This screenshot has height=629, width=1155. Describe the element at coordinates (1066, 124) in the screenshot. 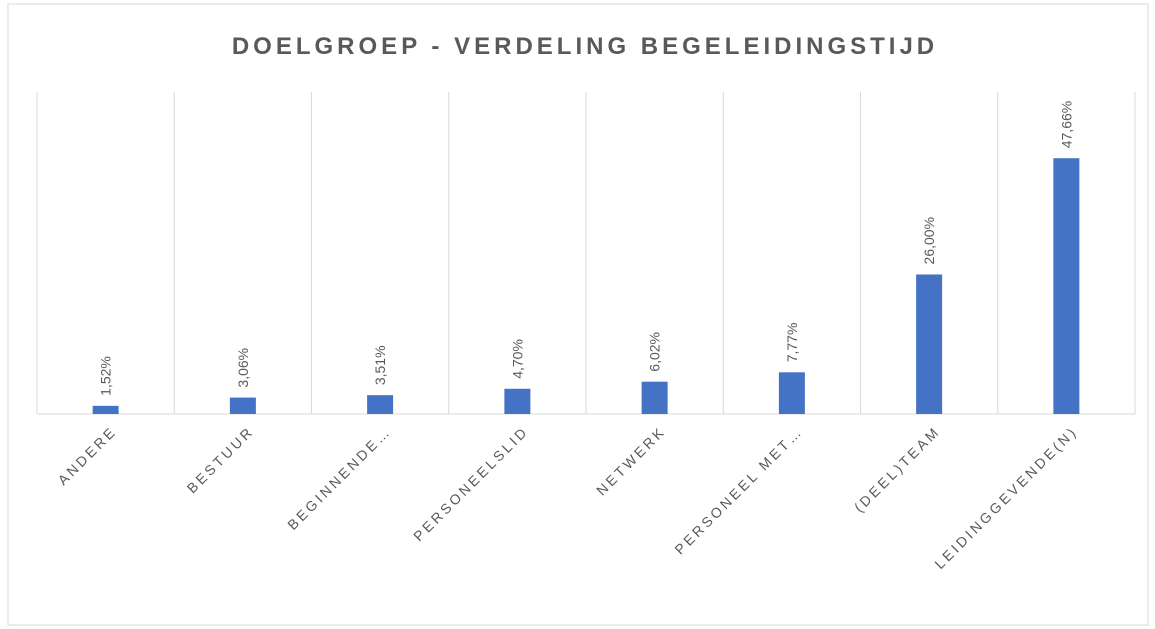

I see `value-label: 47,66%` at that location.